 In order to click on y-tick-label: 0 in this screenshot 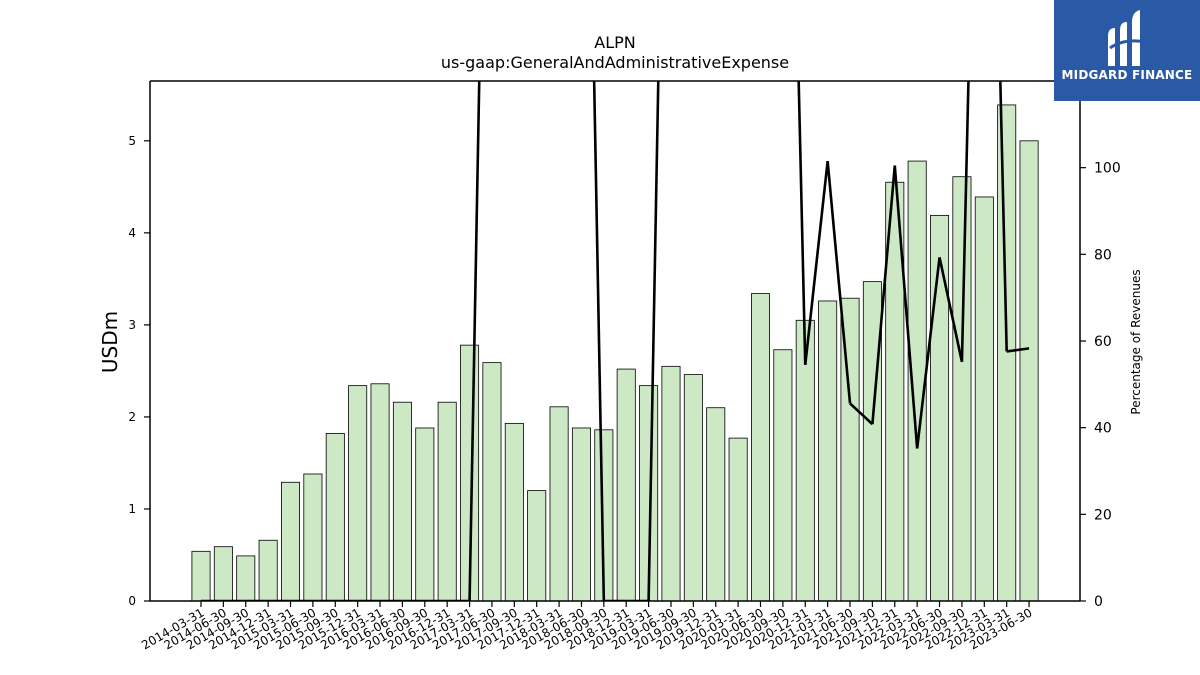, I will do `click(132, 601)`.